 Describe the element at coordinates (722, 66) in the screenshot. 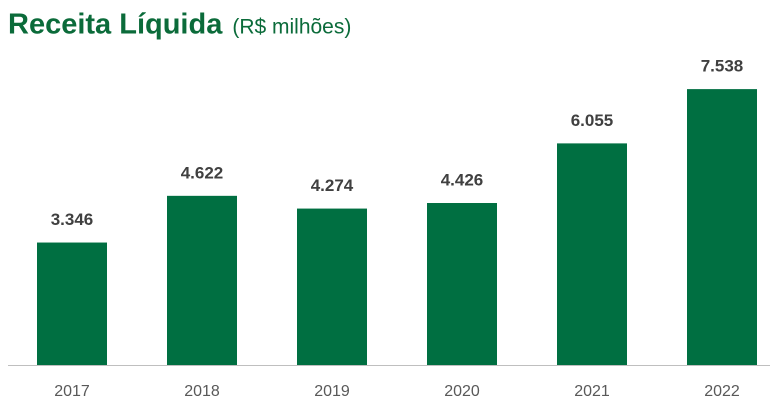

I see `data-label: 7.538` at that location.